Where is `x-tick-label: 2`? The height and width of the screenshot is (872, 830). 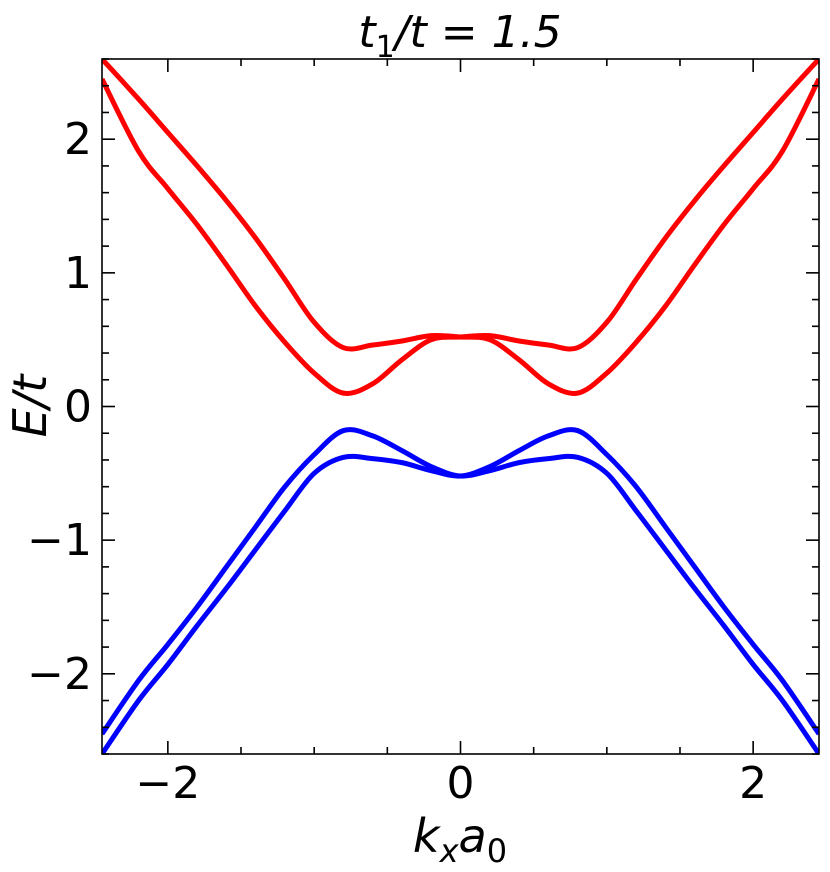
x-tick-label: 2 is located at coordinates (753, 783).